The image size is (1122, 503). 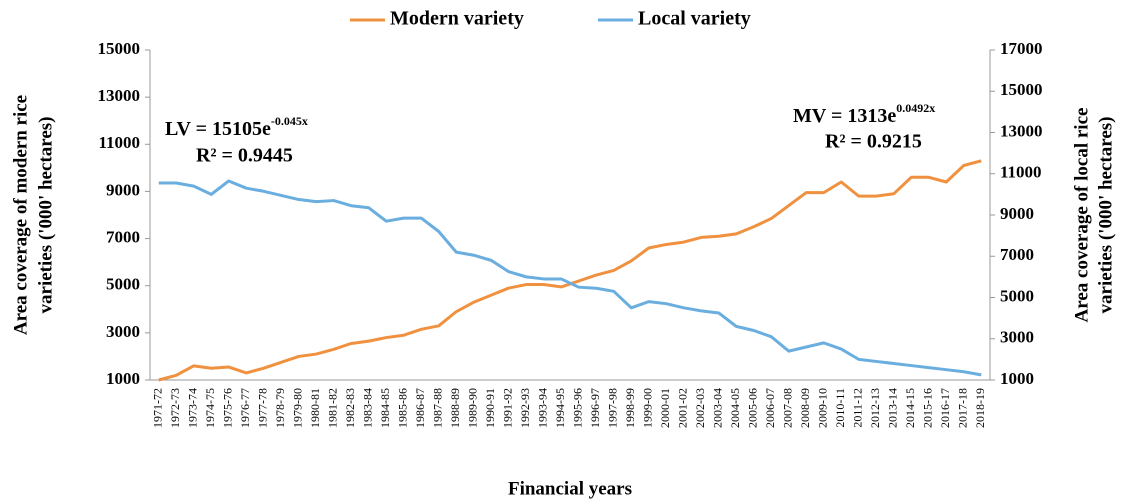 I want to click on x-tick-label: 1995-96, so click(x=578, y=408).